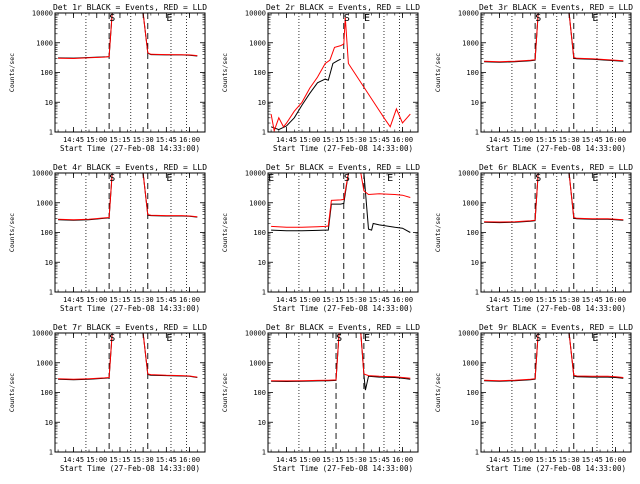 This screenshot has width=640, height=484. What do you see at coordinates (556, 7) in the screenshot?
I see `plot-title: Det 3r BLACK = Events, RED = LLD` at bounding box center [556, 7].